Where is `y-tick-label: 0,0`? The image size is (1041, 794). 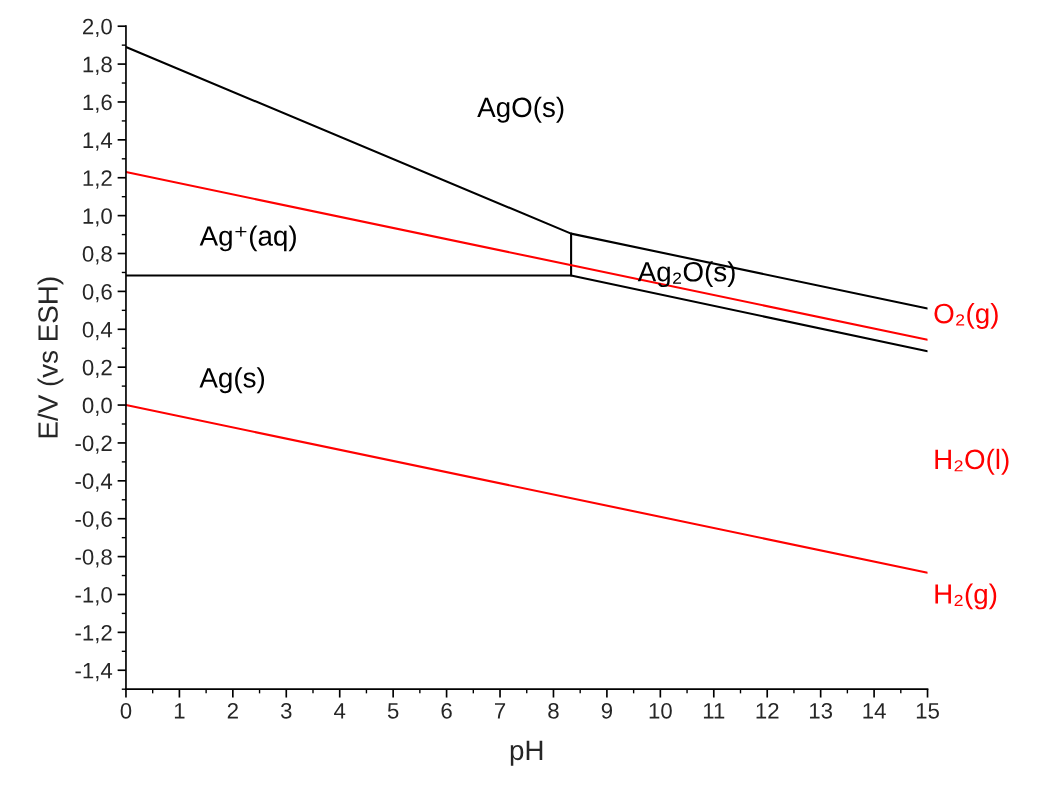 y-tick-label: 0,0 is located at coordinates (97, 406).